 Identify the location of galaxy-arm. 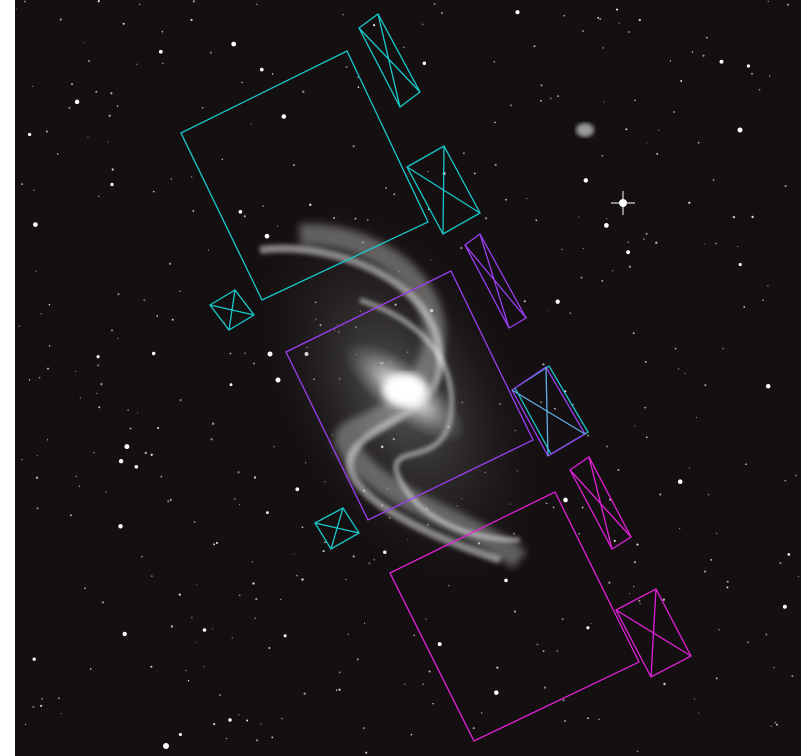
(440, 420).